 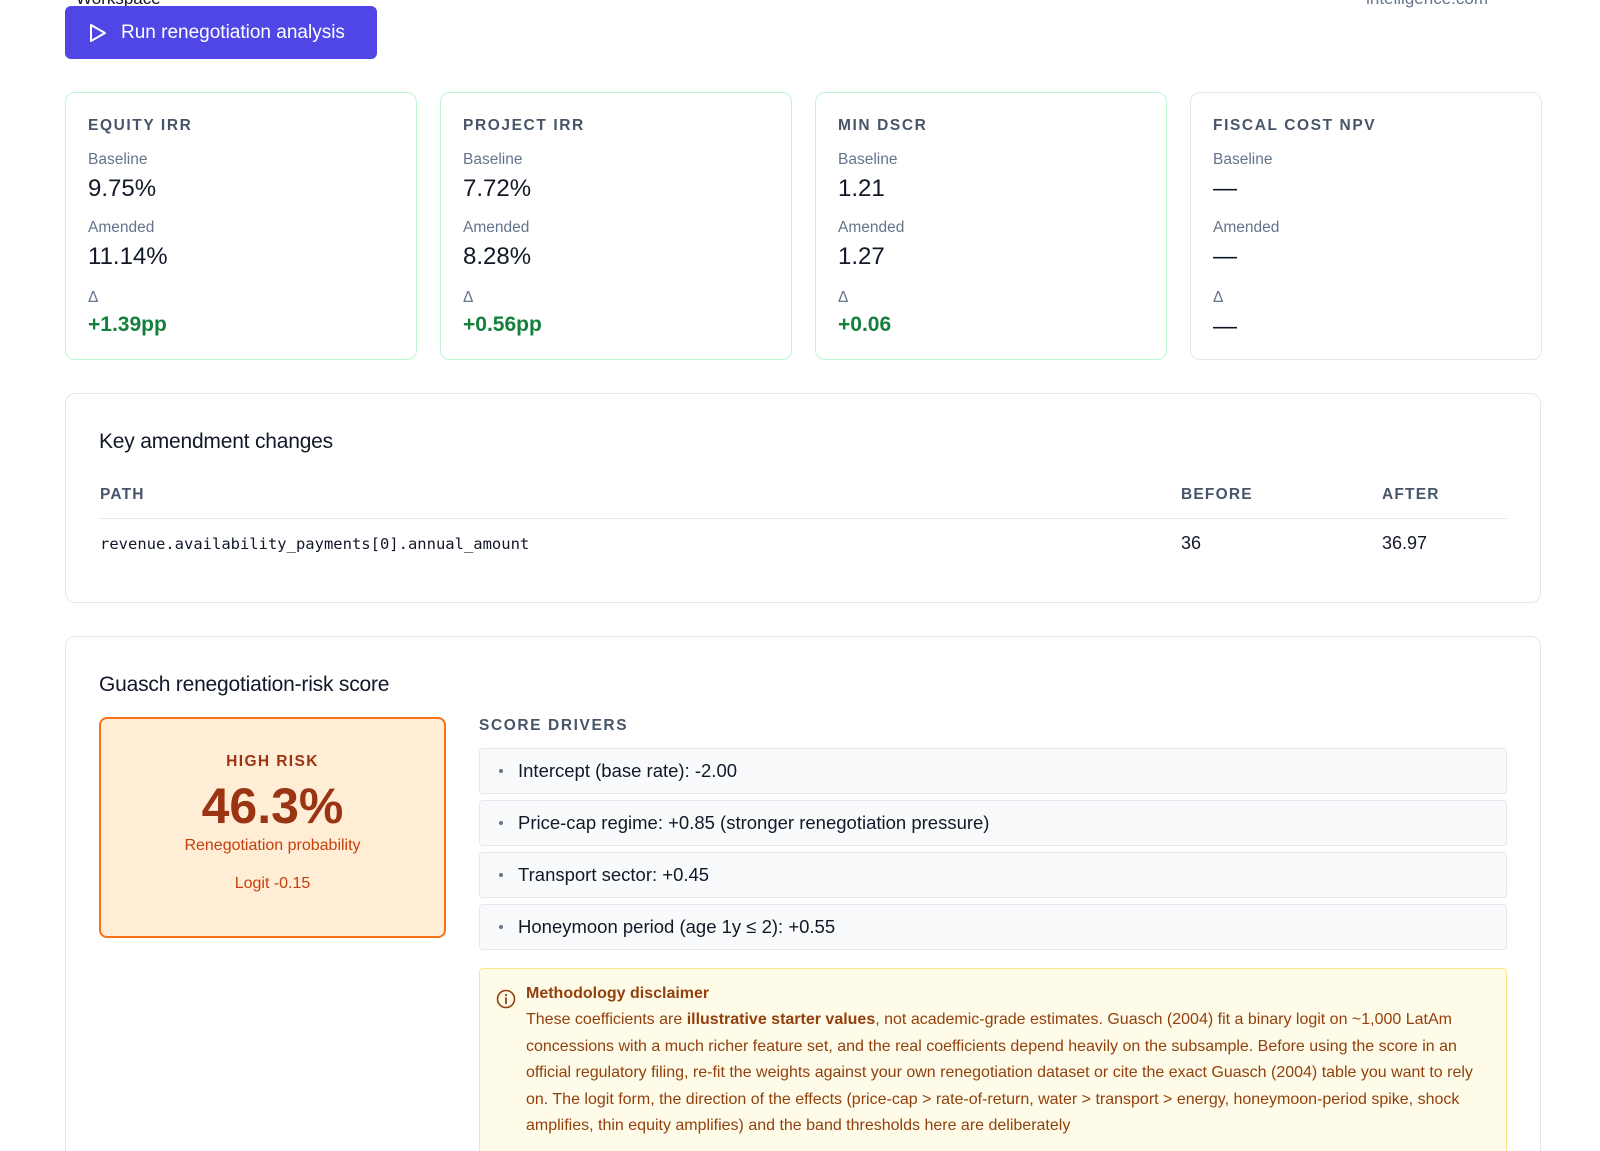 What do you see at coordinates (861, 256) in the screenshot?
I see `amended-value: 1.27` at bounding box center [861, 256].